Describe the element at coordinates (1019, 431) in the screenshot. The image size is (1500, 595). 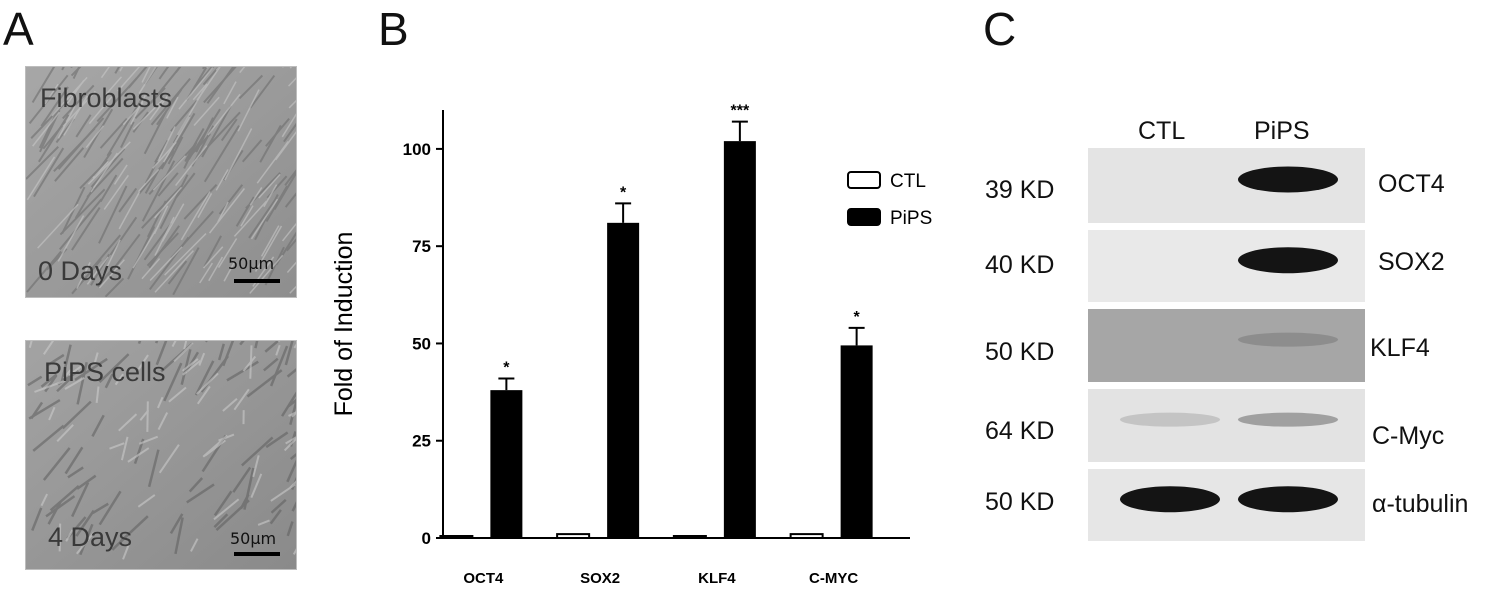
I see `molecular-weight-label: 64 KD` at that location.